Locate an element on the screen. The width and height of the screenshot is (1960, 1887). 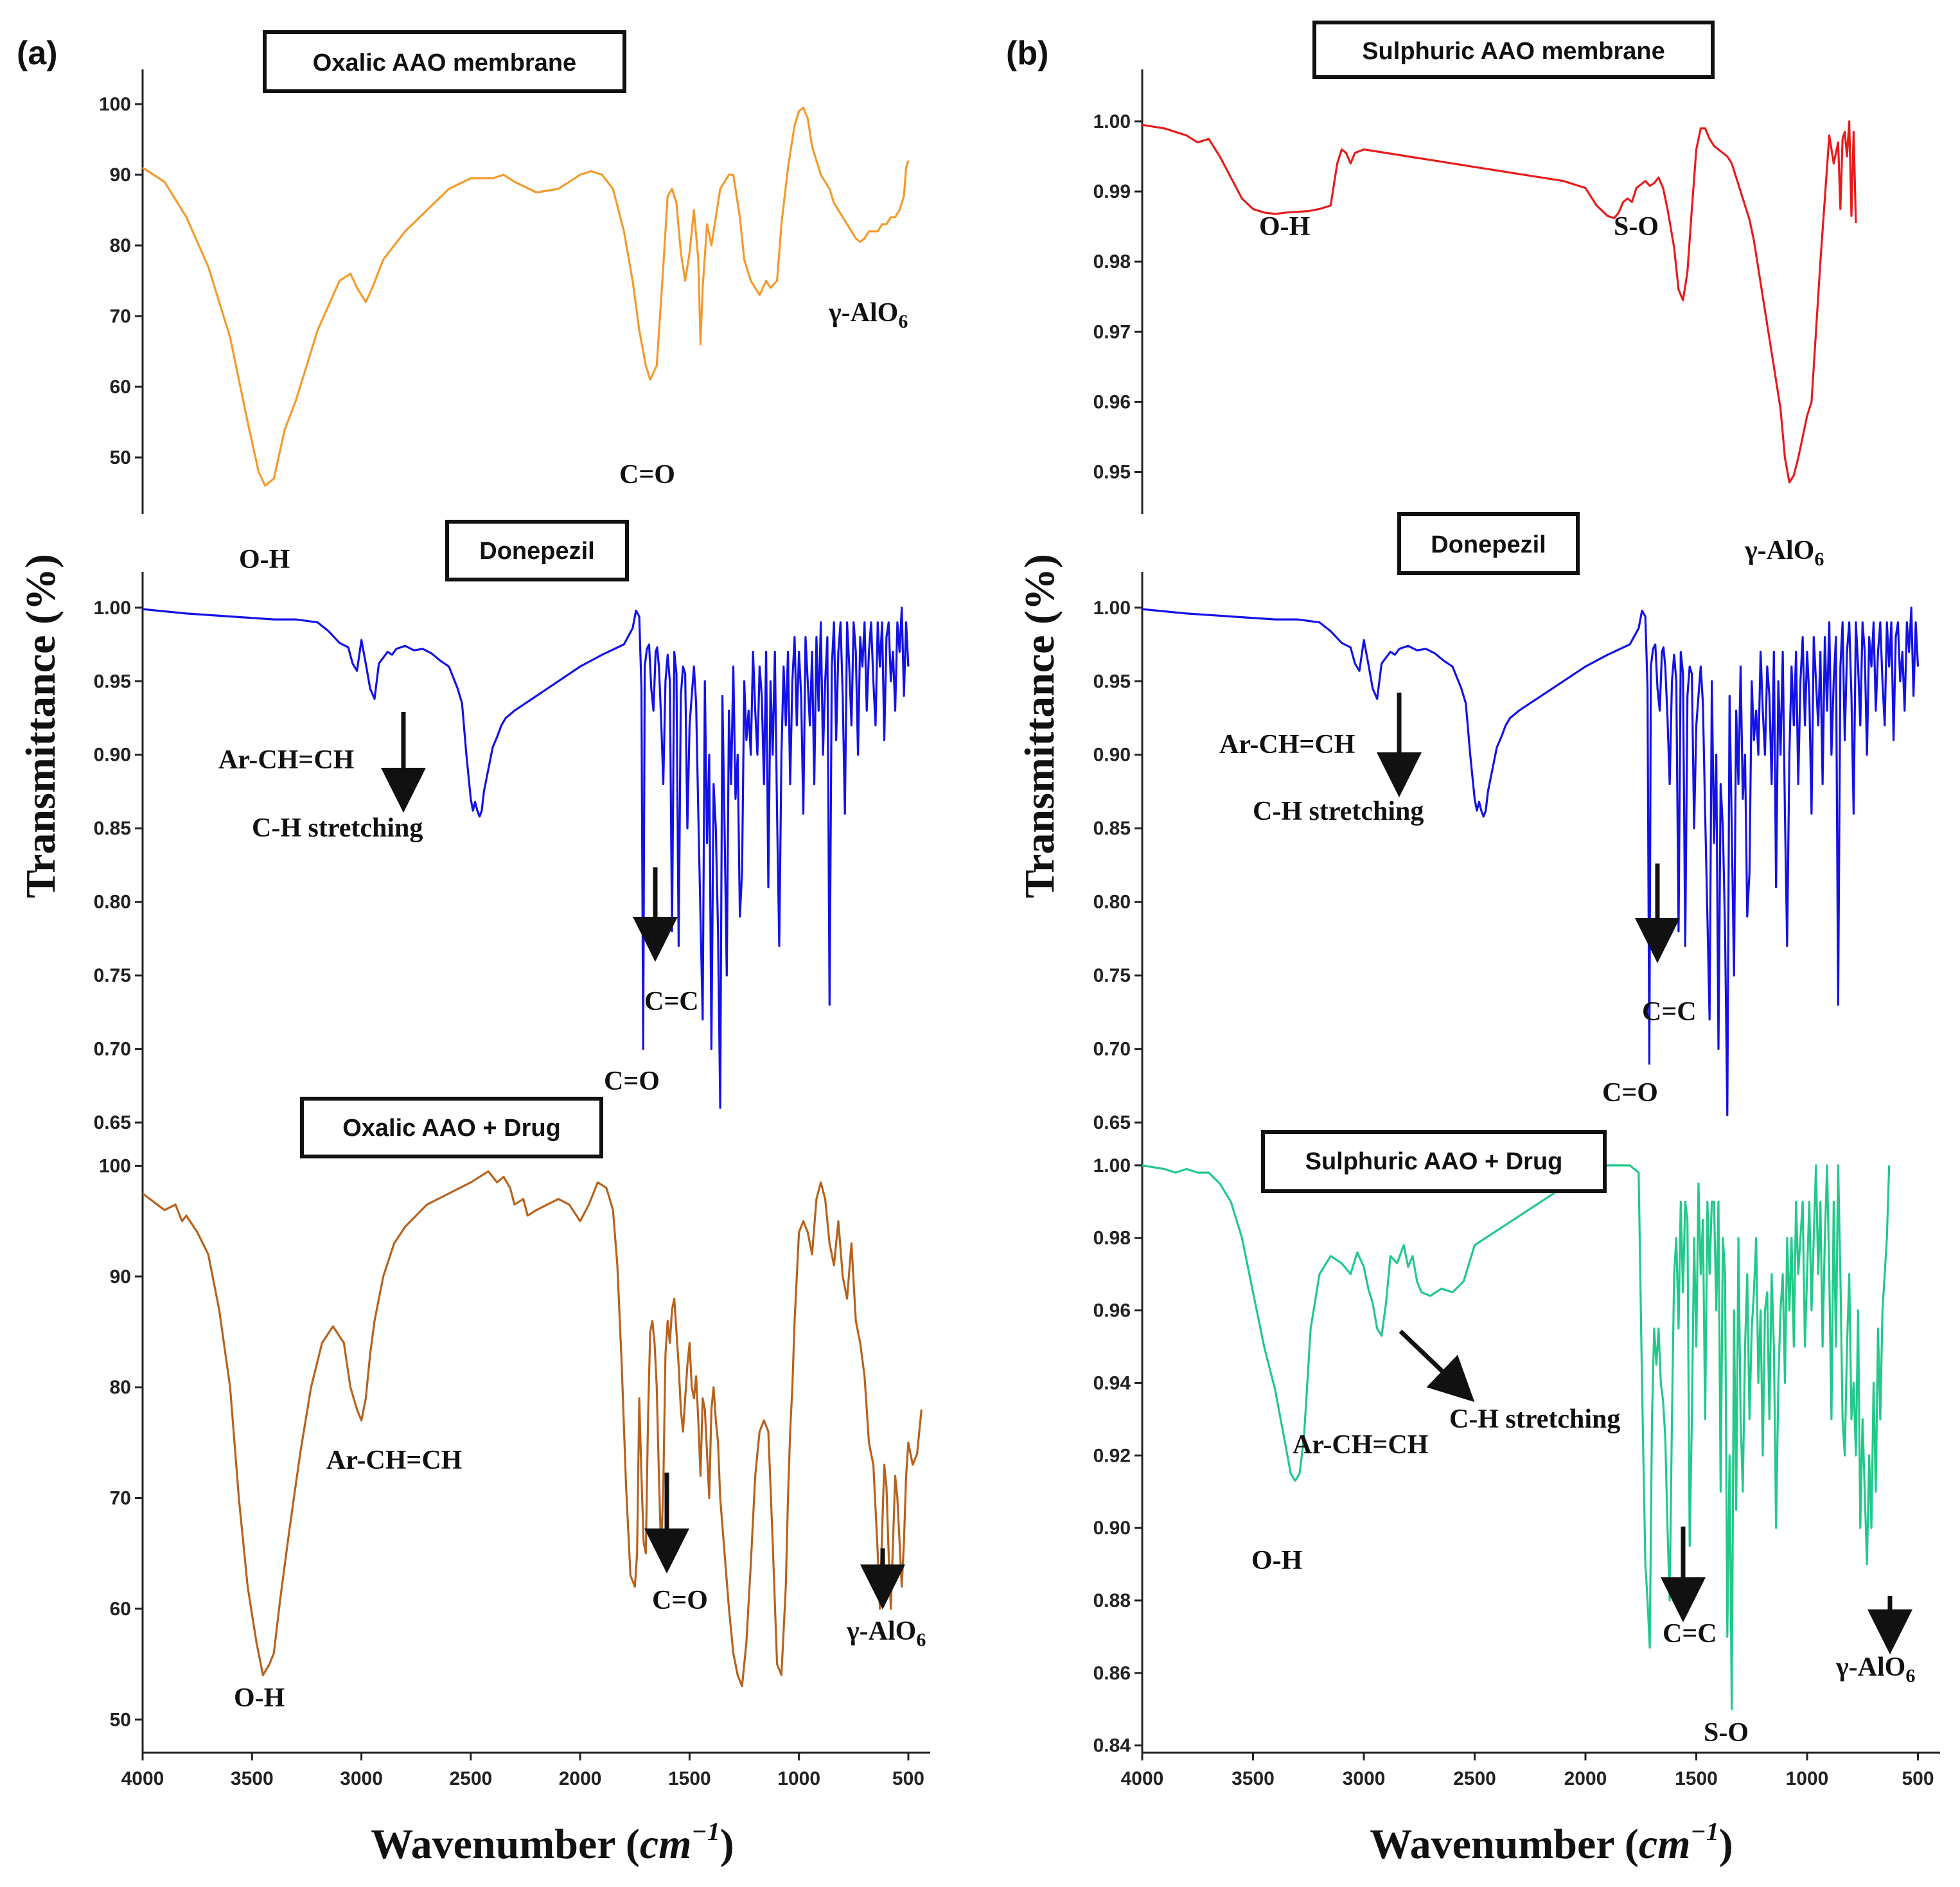
title-box-oxalic-drug: Oxalic AAO + Drug is located at coordinates (452, 1127).